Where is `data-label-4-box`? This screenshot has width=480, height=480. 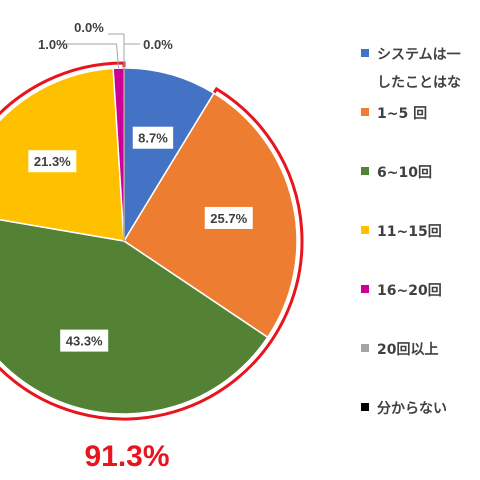
data-label-4-box is located at coordinates (52, 161).